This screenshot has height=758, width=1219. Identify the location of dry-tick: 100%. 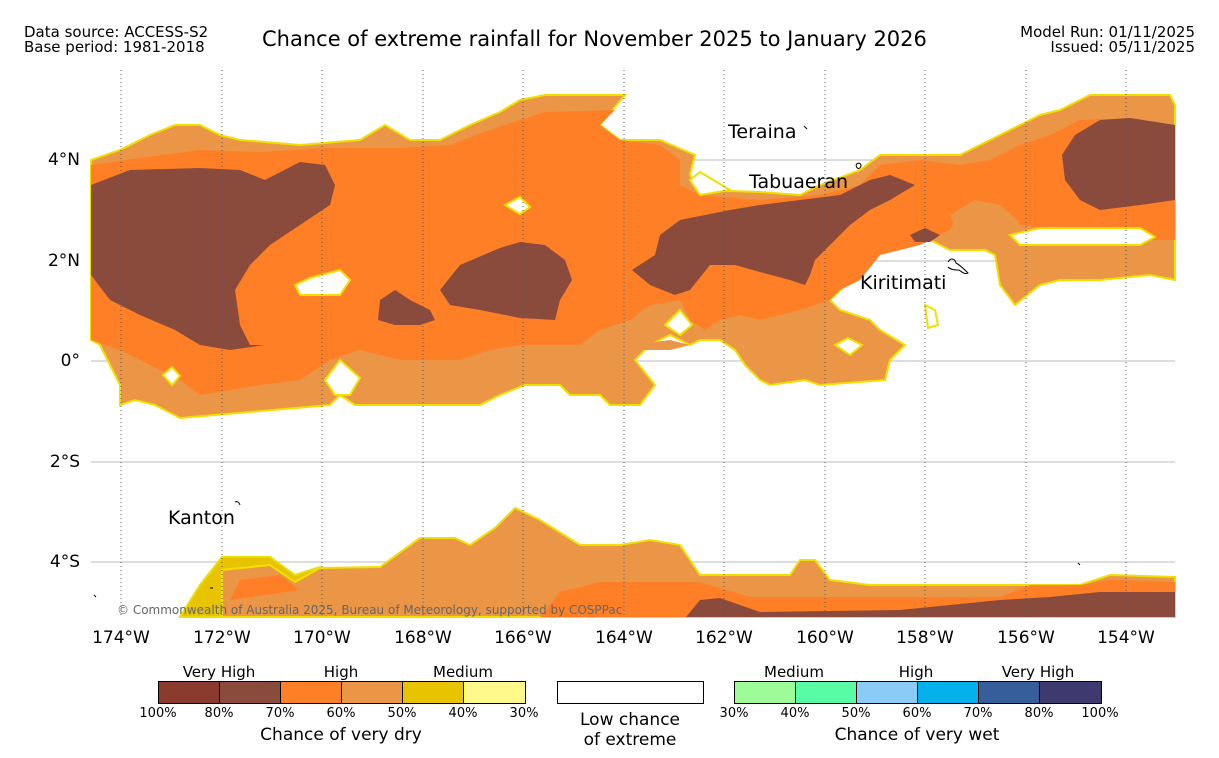
(158, 713).